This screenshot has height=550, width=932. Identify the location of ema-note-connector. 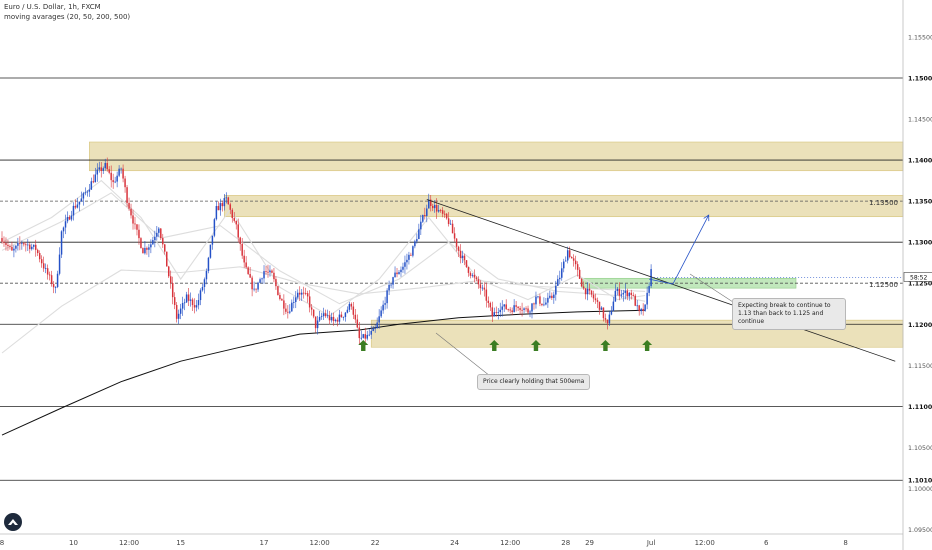
(463, 354).